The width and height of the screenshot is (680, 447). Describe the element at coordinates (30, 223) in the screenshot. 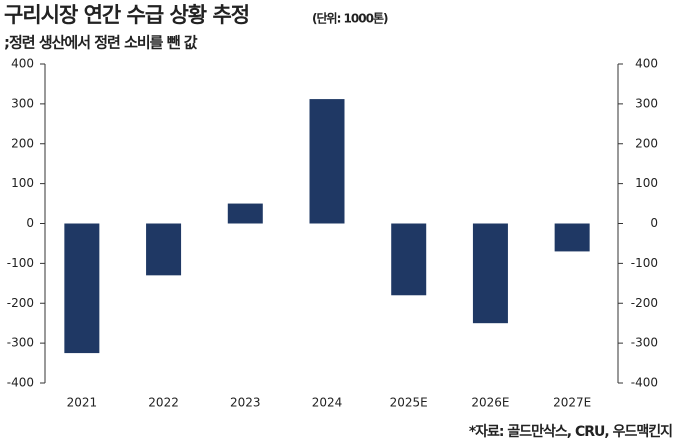

I see `y-tick-label: 0` at that location.